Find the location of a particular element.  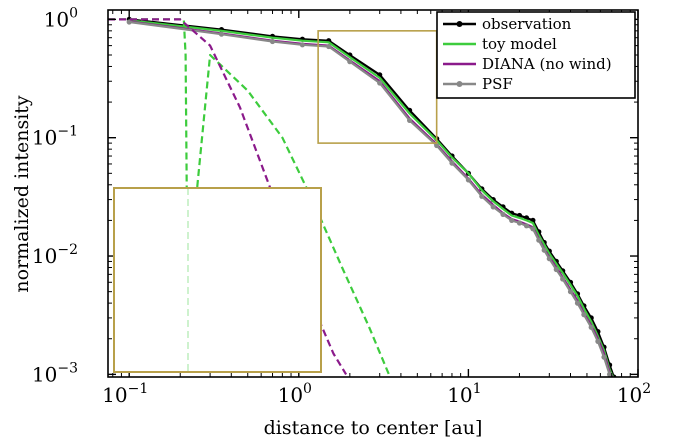

legend: observation toy model DIANA (no wind) PSF is located at coordinates (536, 55).